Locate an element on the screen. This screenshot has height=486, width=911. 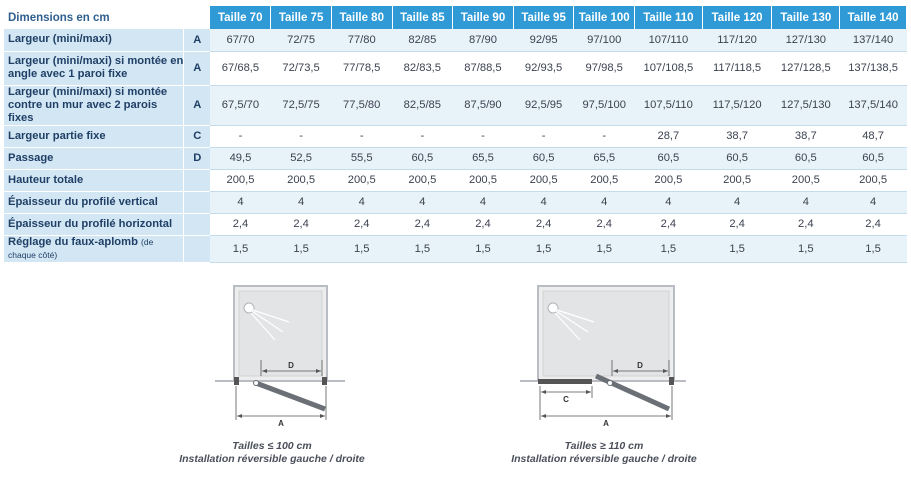
caption-size-range: Tailles ≥ 110 cm is located at coordinates (604, 446).